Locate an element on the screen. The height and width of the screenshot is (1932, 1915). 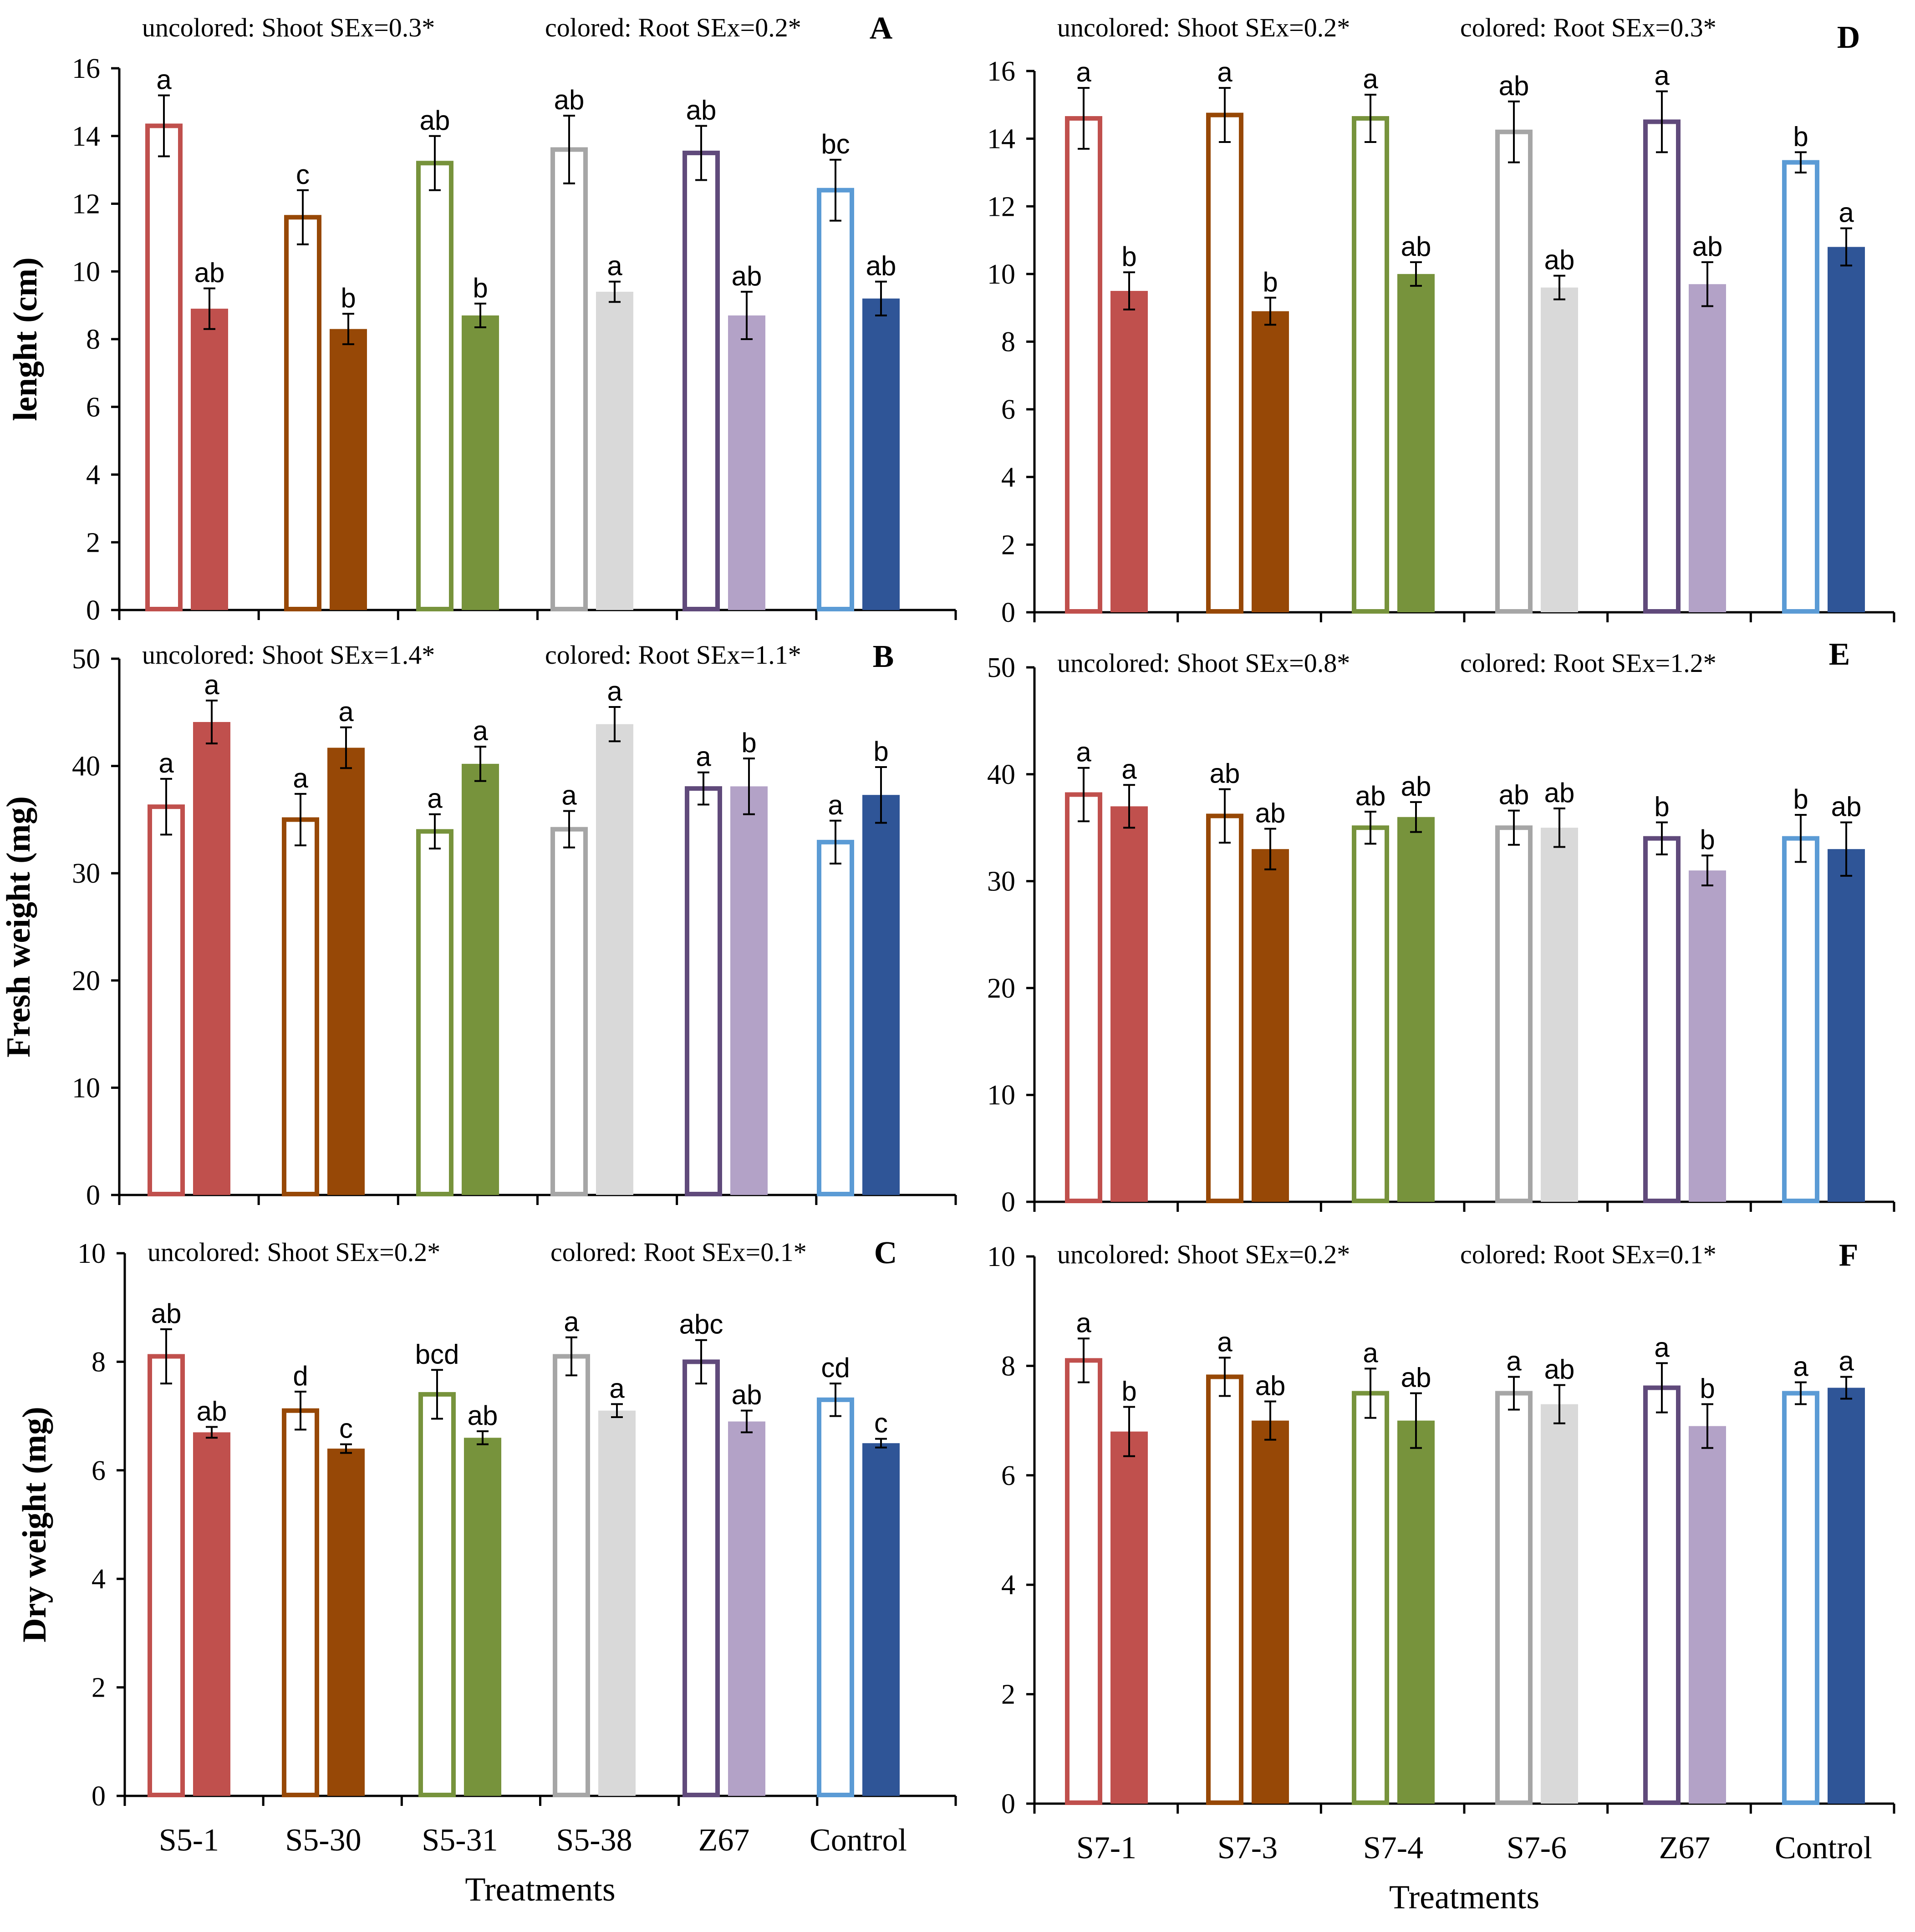
x-category-label: Z67 is located at coordinates (1685, 1848).